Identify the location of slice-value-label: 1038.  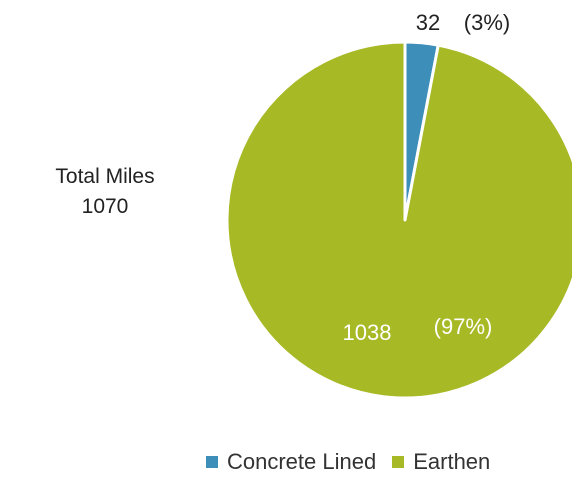
(367, 332).